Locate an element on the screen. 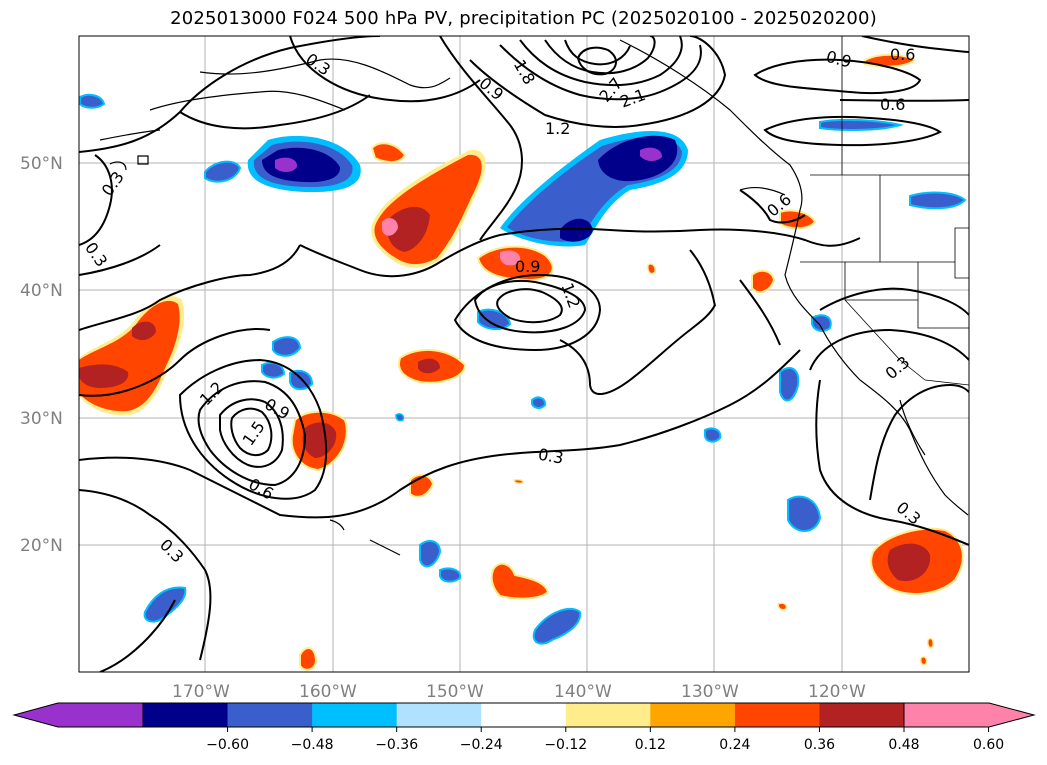 This screenshot has height=765, width=1047. colorbar-outline is located at coordinates (523, 715).